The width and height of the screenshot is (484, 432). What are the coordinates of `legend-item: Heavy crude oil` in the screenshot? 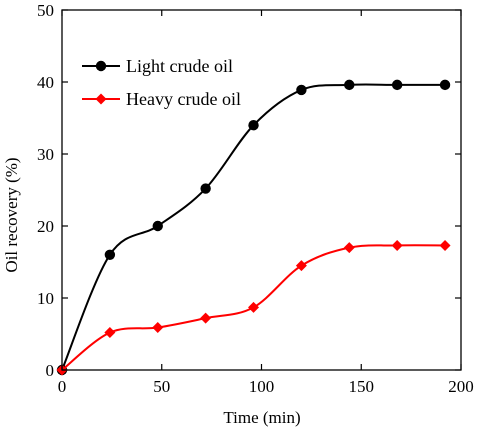 It's located at (161, 99).